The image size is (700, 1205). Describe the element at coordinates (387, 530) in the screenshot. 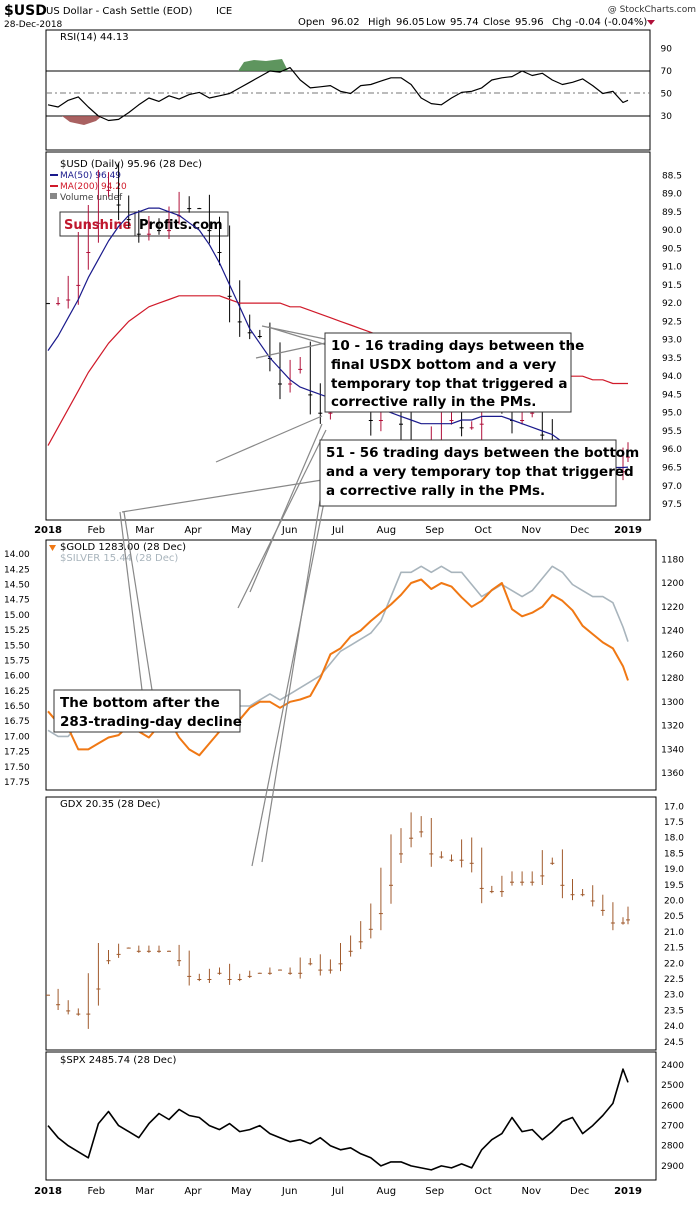

I see `usd-x-tick-label: Aug` at that location.